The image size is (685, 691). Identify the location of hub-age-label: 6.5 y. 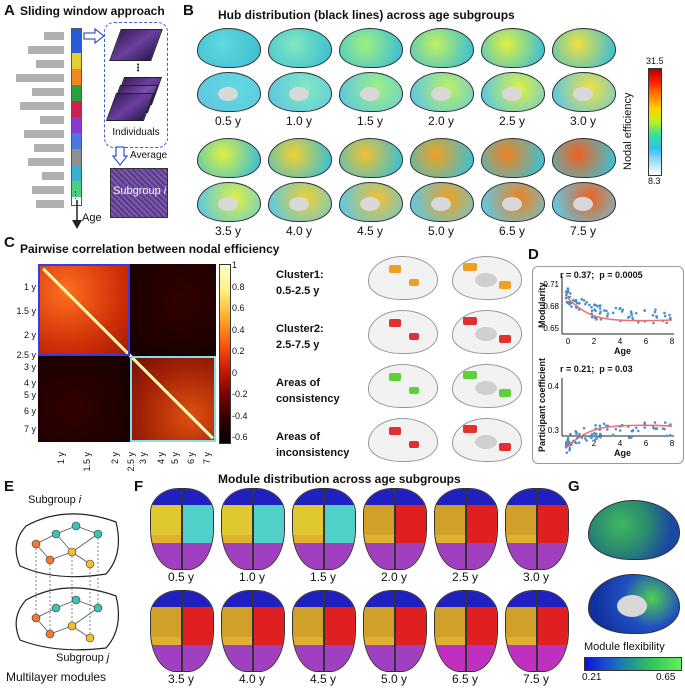
(511, 231).